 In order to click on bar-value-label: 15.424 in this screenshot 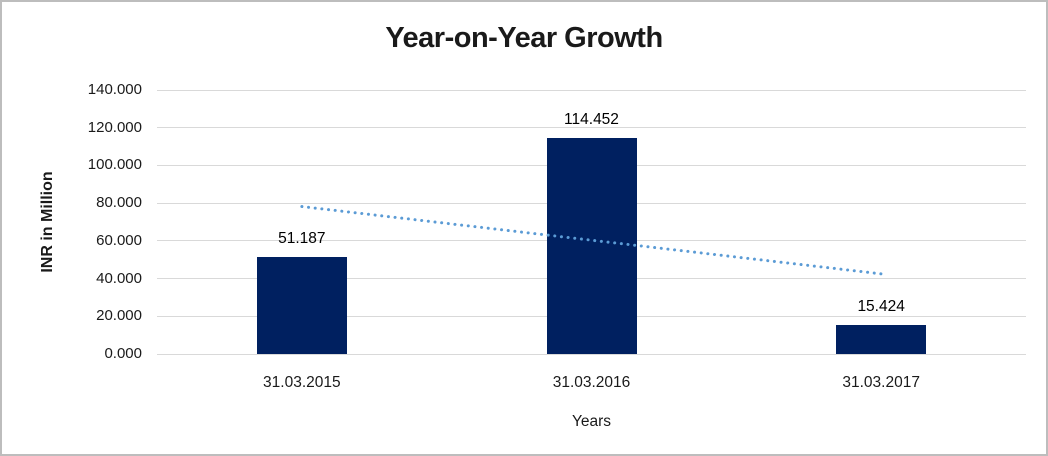, I will do `click(881, 306)`.